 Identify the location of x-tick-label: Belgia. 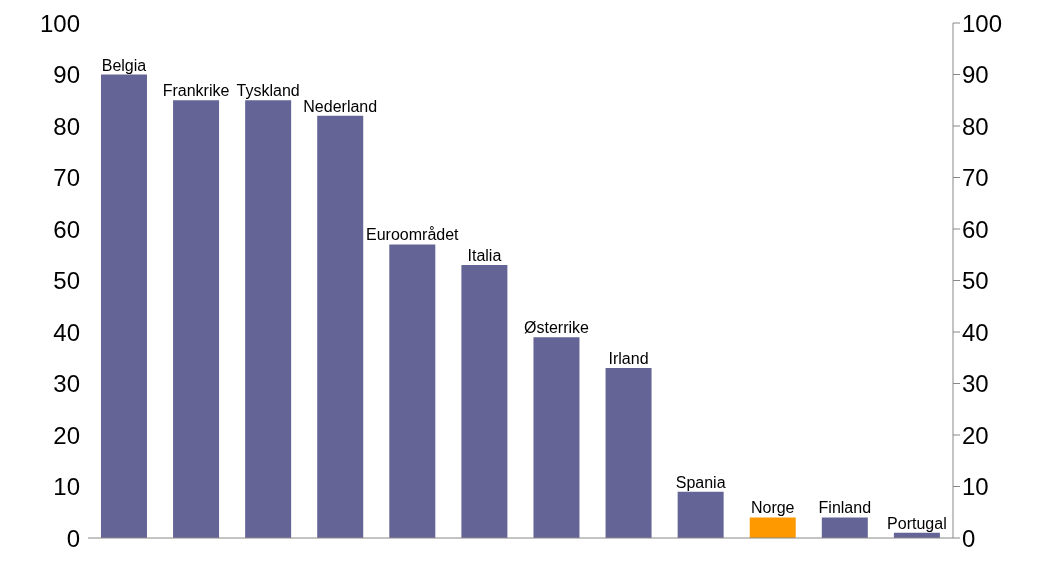
(124, 65).